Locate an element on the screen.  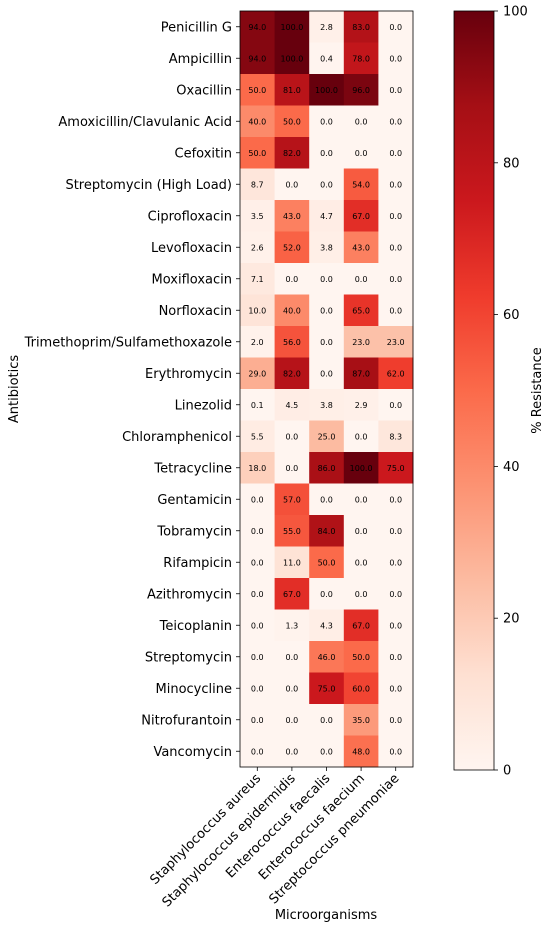
colorbar-label: % Resistance is located at coordinates (537, 390).